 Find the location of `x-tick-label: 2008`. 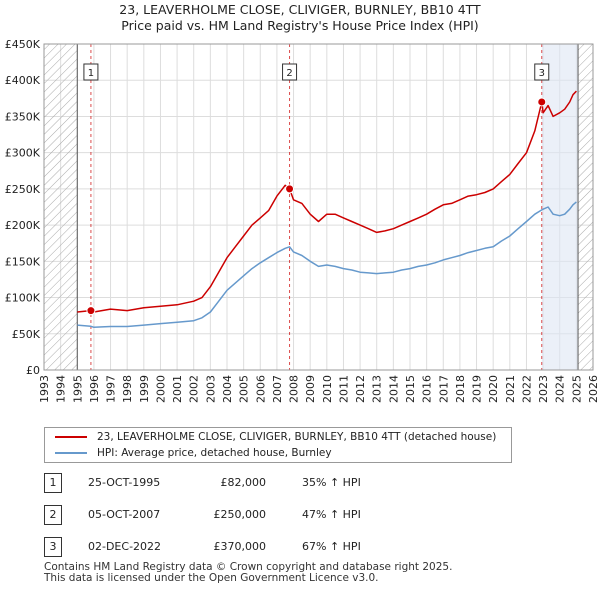

x-tick-label: 2008 is located at coordinates (294, 389).